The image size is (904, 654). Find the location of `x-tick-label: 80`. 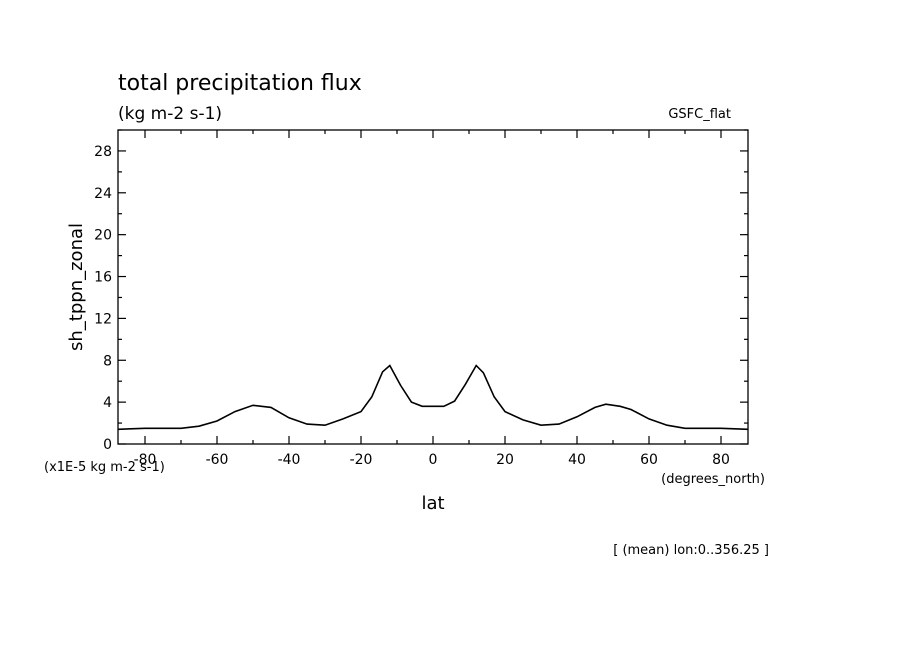

x-tick-label: 80 is located at coordinates (721, 460).